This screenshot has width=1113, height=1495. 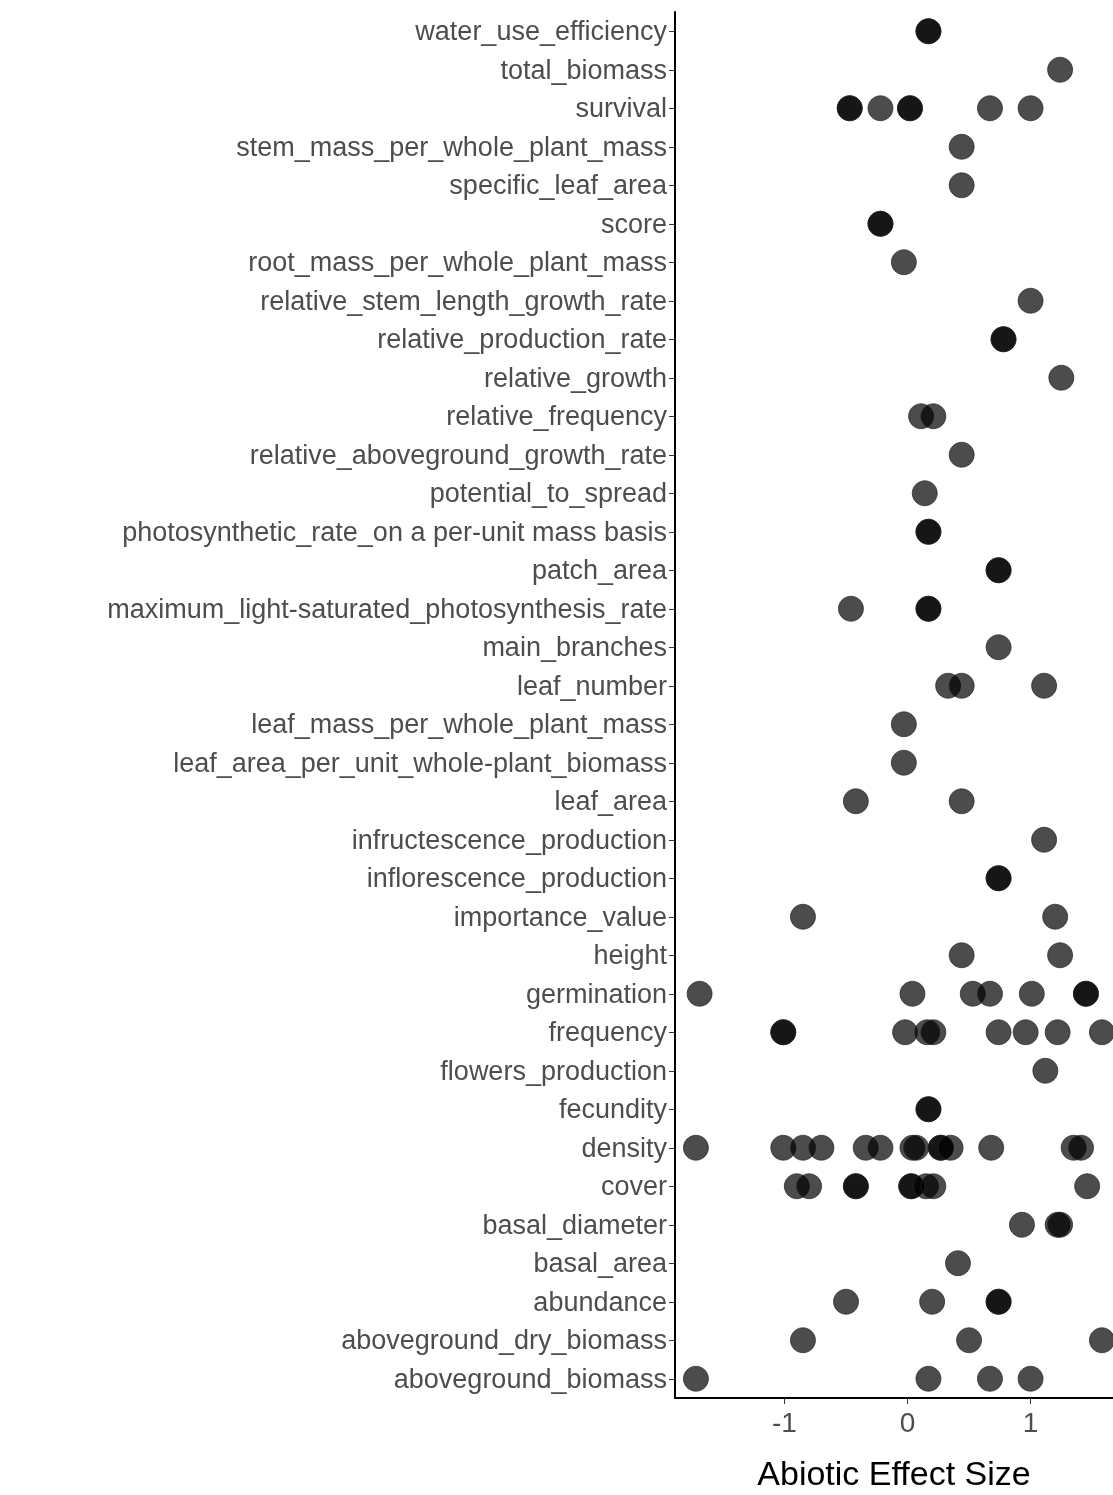 What do you see at coordinates (516, 878) in the screenshot?
I see `y-tick-label: inflorescence_production` at bounding box center [516, 878].